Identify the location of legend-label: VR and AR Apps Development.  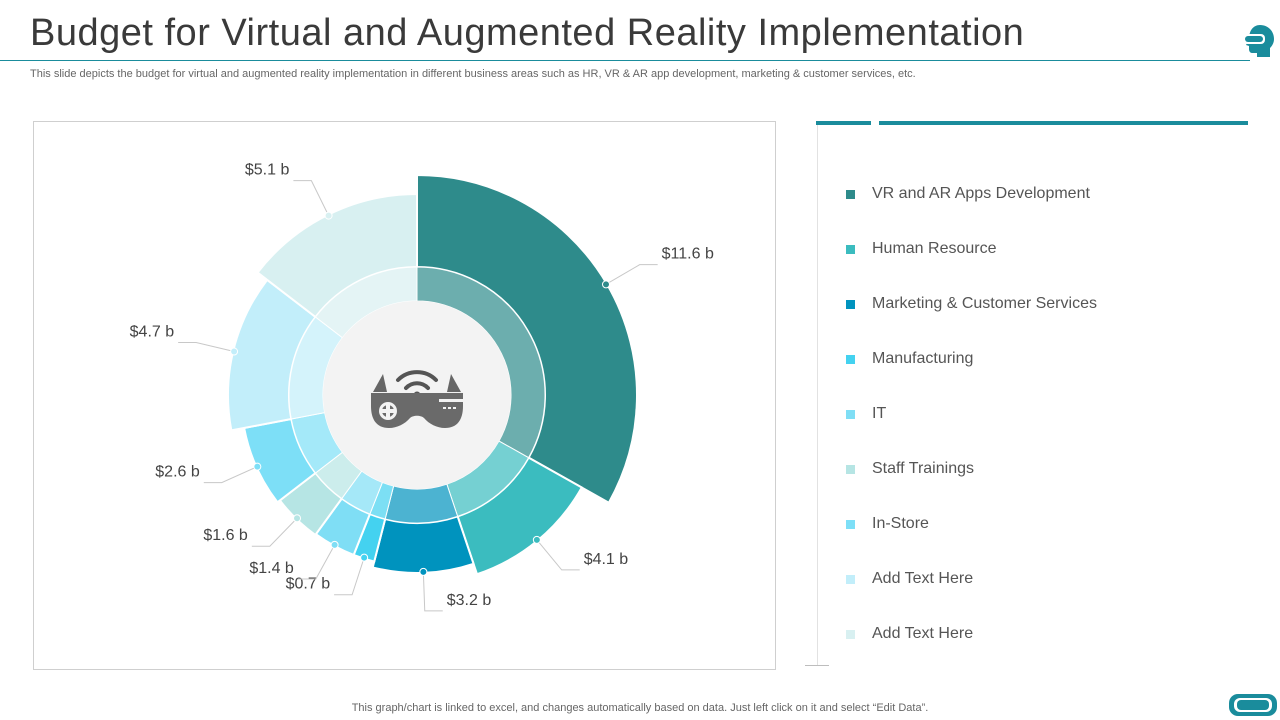
(981, 193).